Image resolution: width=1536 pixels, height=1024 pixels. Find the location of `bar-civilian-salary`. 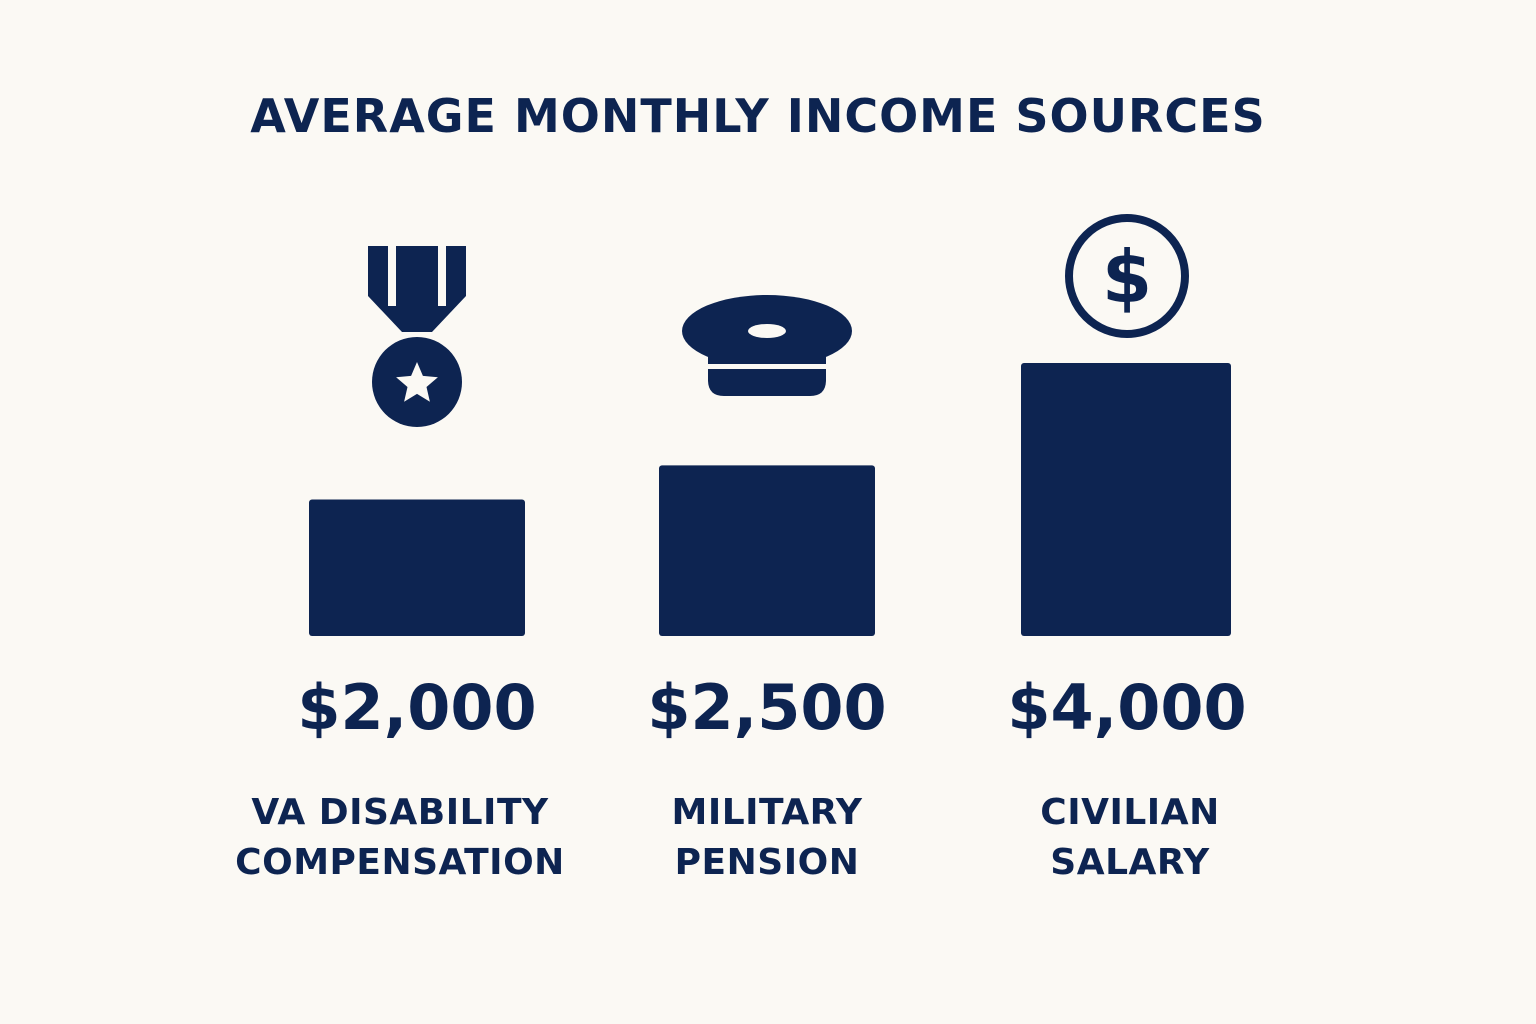

bar-civilian-salary is located at coordinates (1126, 499).